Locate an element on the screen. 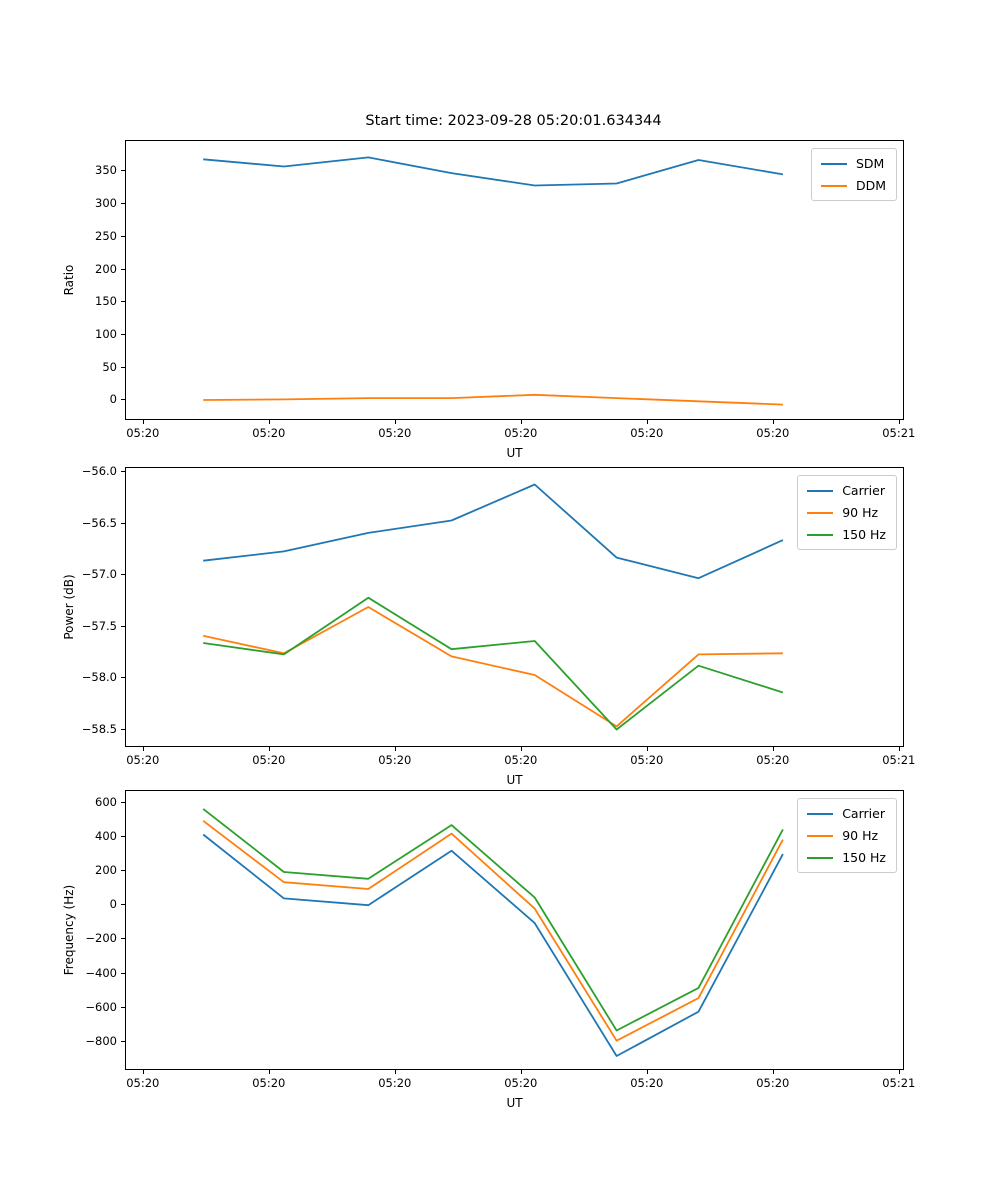  y-axis-label: Ratio is located at coordinates (69, 280).